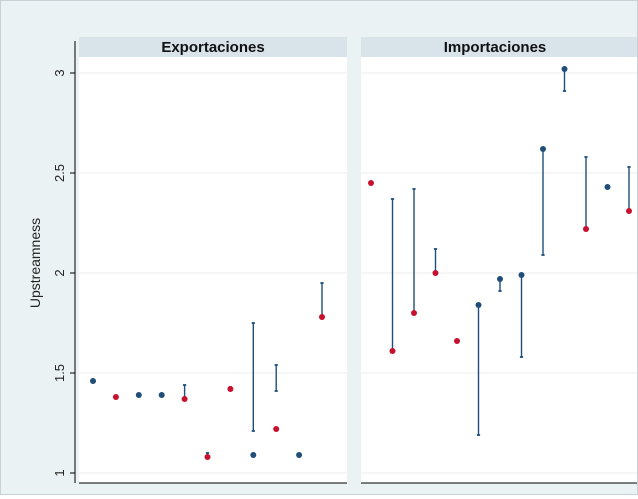 The width and height of the screenshot is (638, 499). Describe the element at coordinates (495, 47) in the screenshot. I see `panel-title: Importaciones` at that location.